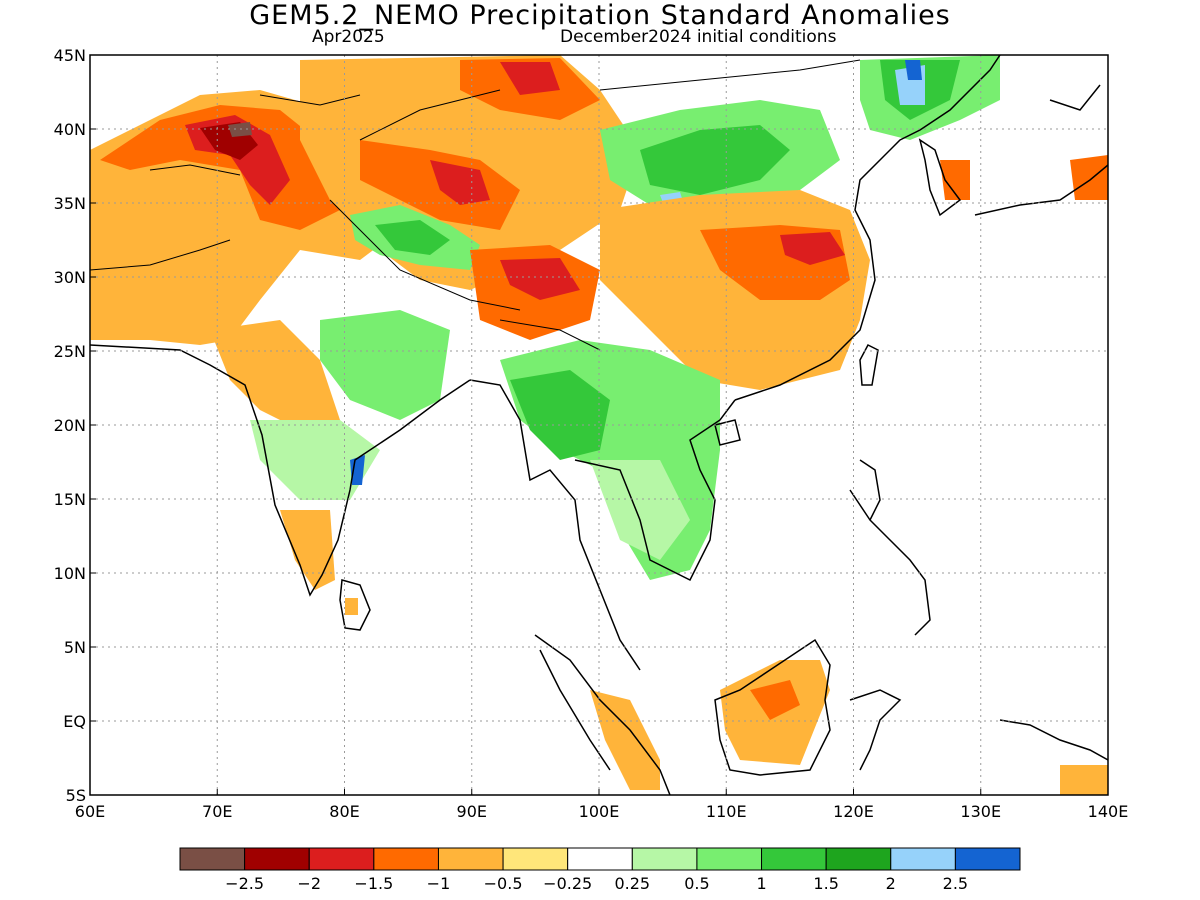 Image resolution: width=1200 pixels, height=900 pixels. I want to click on x-axis: 60E 70E 80E 90E 100E 110E 120E 130E 140E, so click(602, 805).